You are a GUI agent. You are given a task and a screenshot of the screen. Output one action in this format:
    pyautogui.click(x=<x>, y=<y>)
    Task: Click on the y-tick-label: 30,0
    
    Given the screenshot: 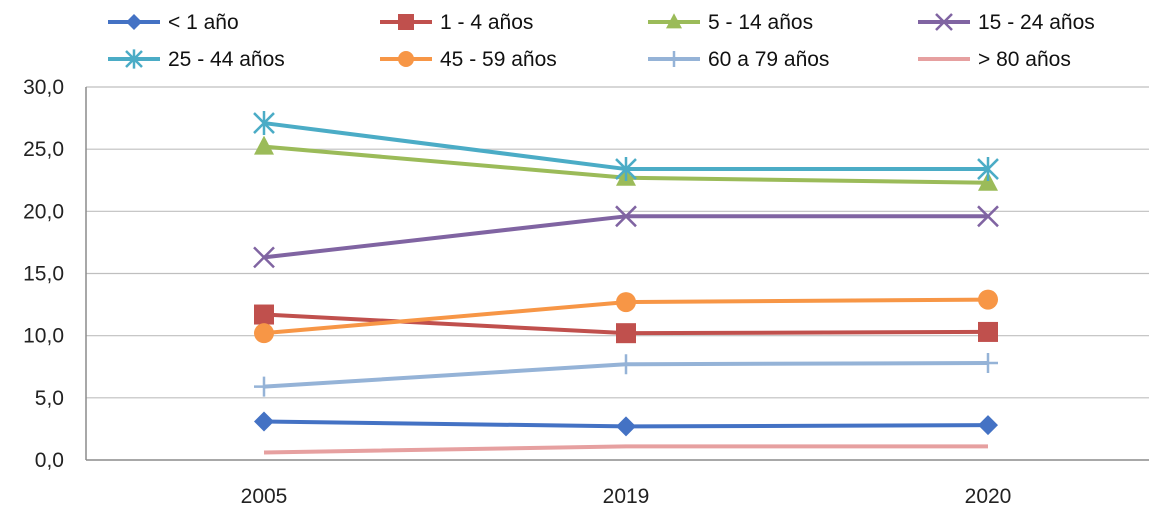 What is the action you would take?
    pyautogui.click(x=43, y=87)
    